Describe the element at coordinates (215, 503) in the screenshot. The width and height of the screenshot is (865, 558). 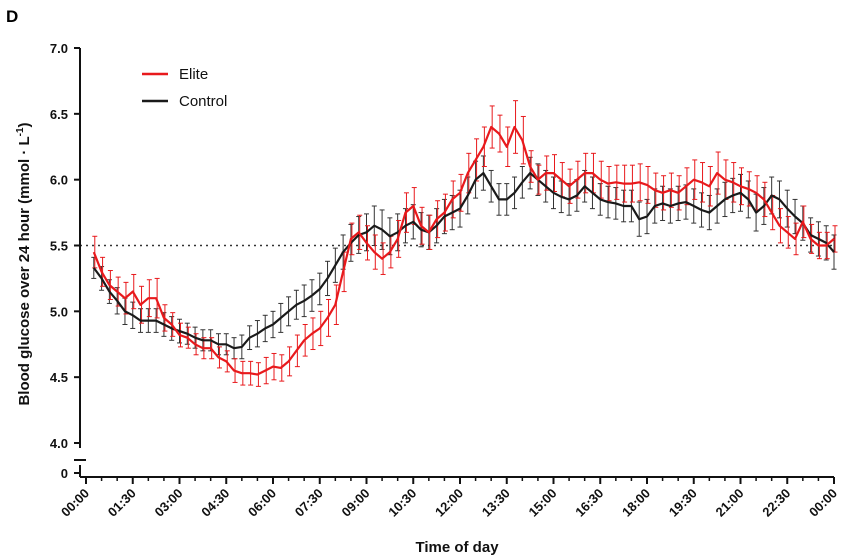
I see `x-tick-label: 04:30` at that location.